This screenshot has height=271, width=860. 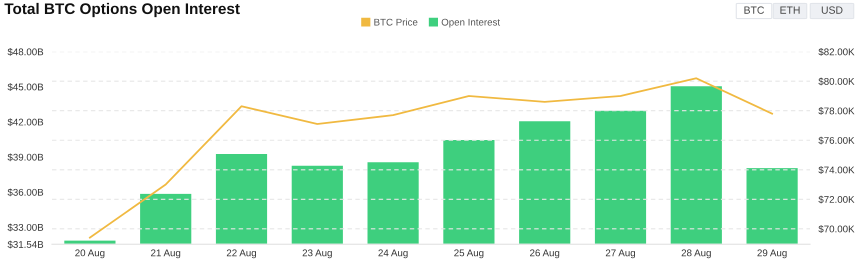 I want to click on x-tick-label: 21 Aug, so click(x=165, y=253).